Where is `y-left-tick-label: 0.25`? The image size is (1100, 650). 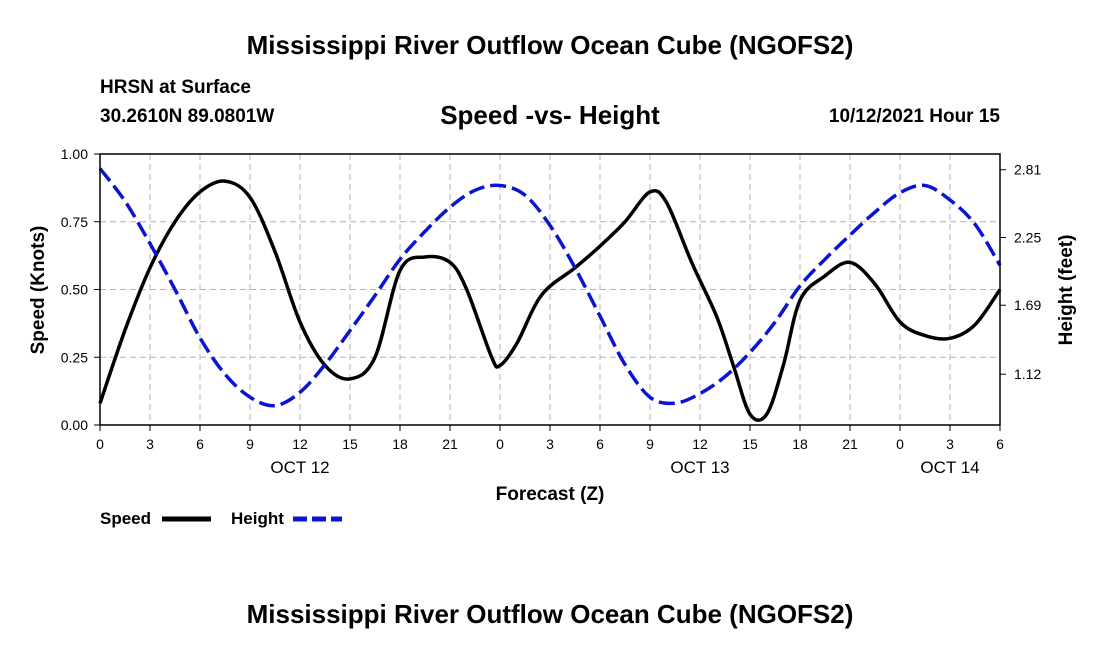 y-left-tick-label: 0.25 is located at coordinates (74, 357).